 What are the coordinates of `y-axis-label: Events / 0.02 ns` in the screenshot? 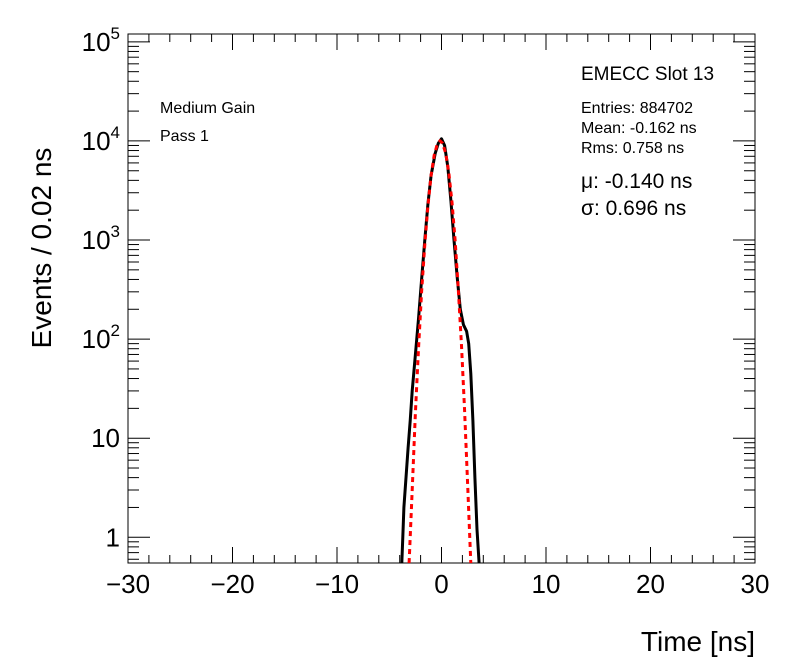 It's located at (41, 248).